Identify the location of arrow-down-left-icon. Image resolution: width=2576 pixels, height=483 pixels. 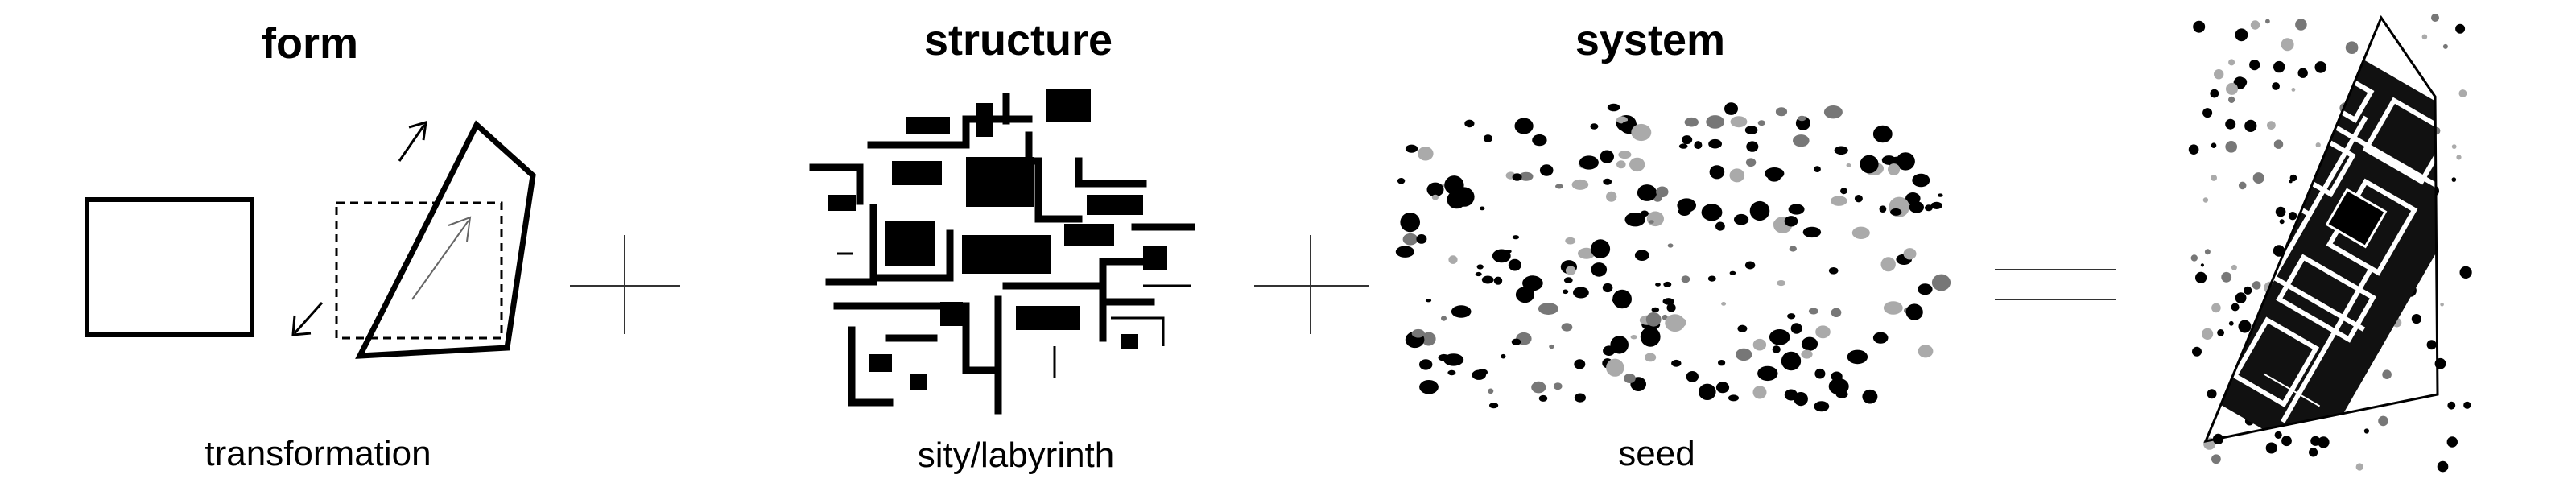
(307, 319).